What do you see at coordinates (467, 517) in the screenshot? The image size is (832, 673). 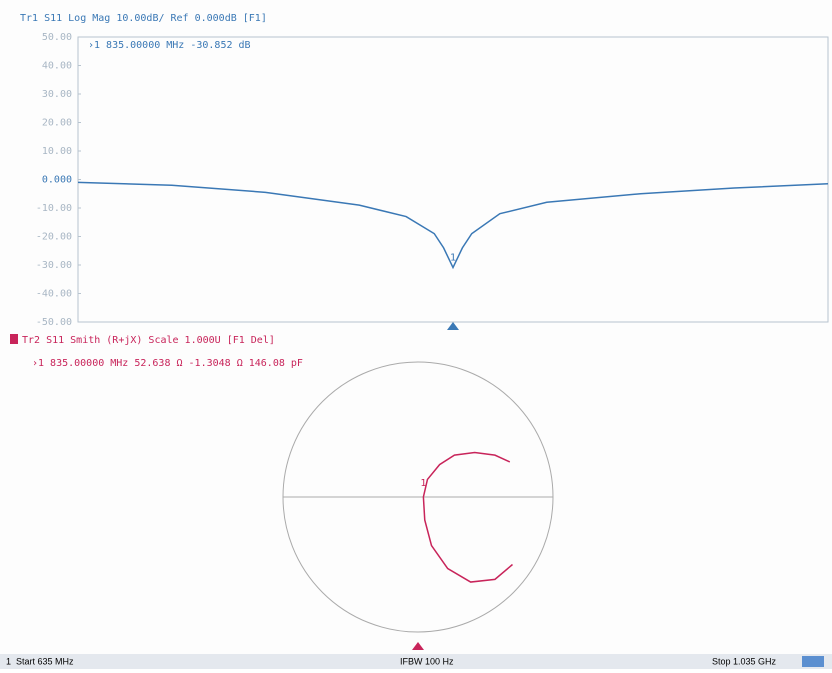 I see `smith-trace` at bounding box center [467, 517].